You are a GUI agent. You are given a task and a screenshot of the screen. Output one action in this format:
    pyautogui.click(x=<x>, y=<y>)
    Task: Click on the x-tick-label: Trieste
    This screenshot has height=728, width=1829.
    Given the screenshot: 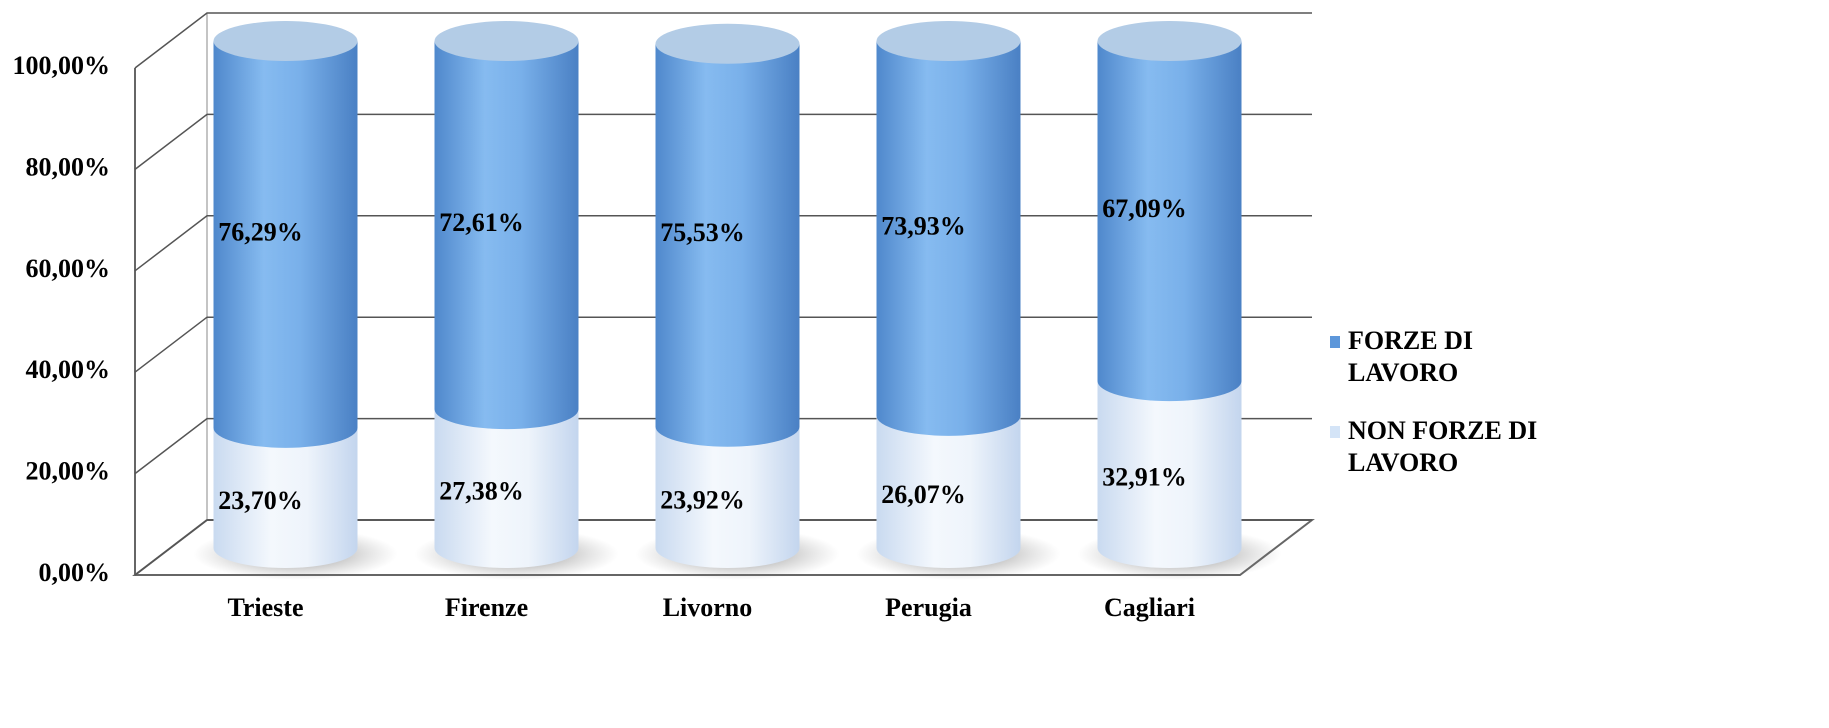 What is the action you would take?
    pyautogui.click(x=265, y=607)
    